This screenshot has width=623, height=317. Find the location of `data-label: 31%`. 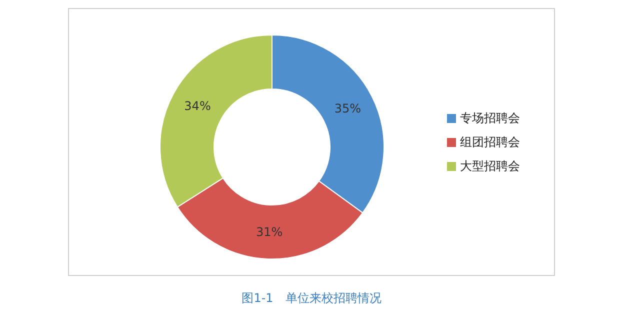

data-label: 31% is located at coordinates (269, 231).